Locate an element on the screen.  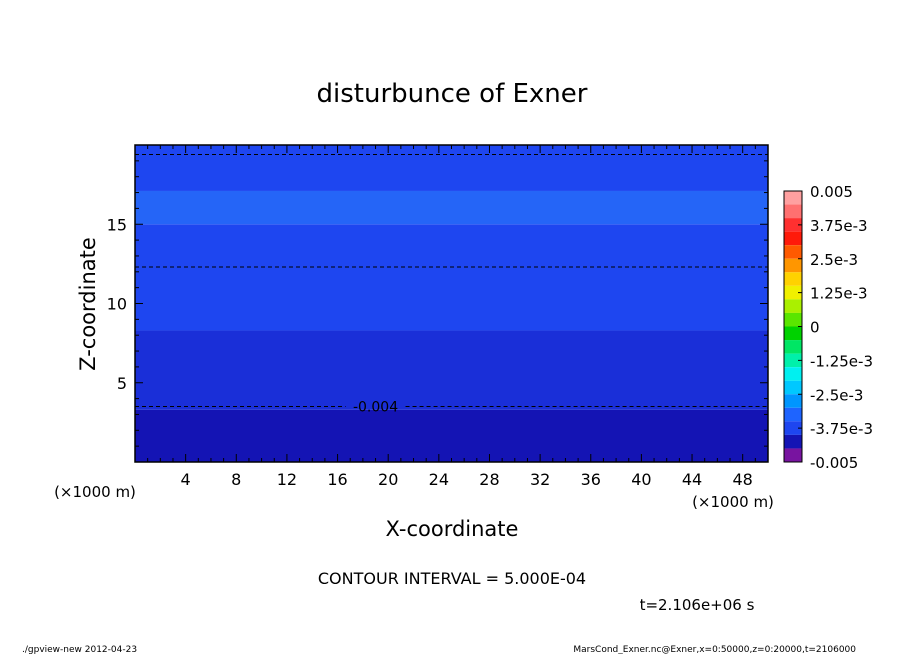
colorbar-label: 0 is located at coordinates (815, 328).